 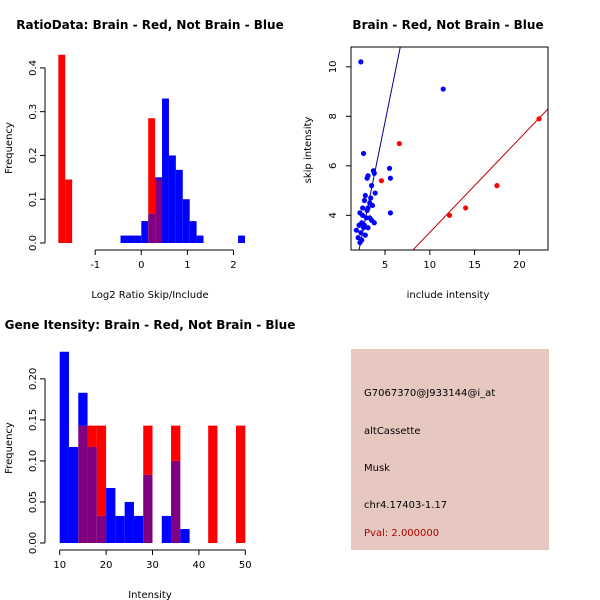 I want to click on info-panel-background, so click(x=450, y=449).